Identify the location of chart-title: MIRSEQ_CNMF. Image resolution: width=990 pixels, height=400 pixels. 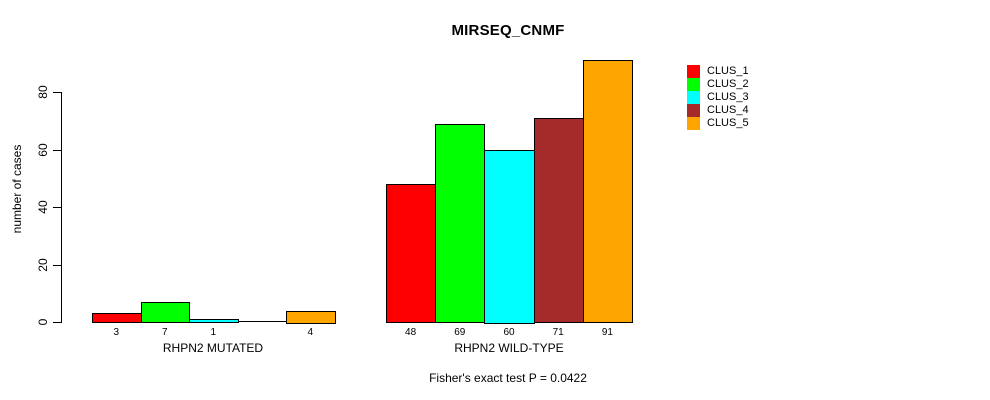
(508, 30).